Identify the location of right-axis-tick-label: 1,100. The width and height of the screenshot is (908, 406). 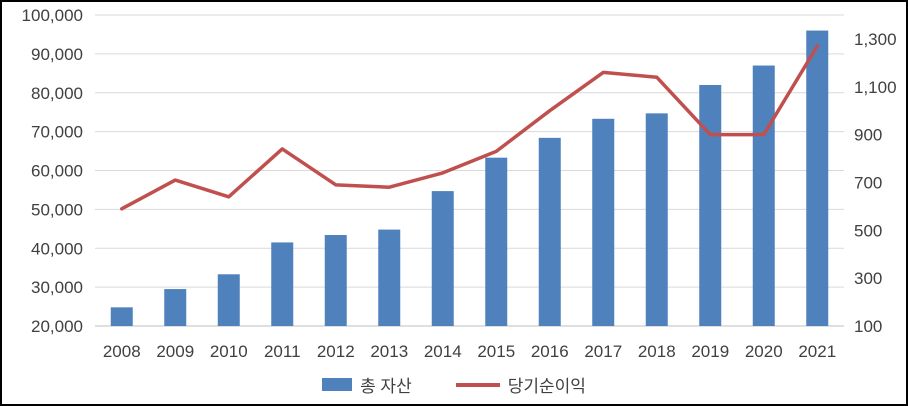
(875, 87).